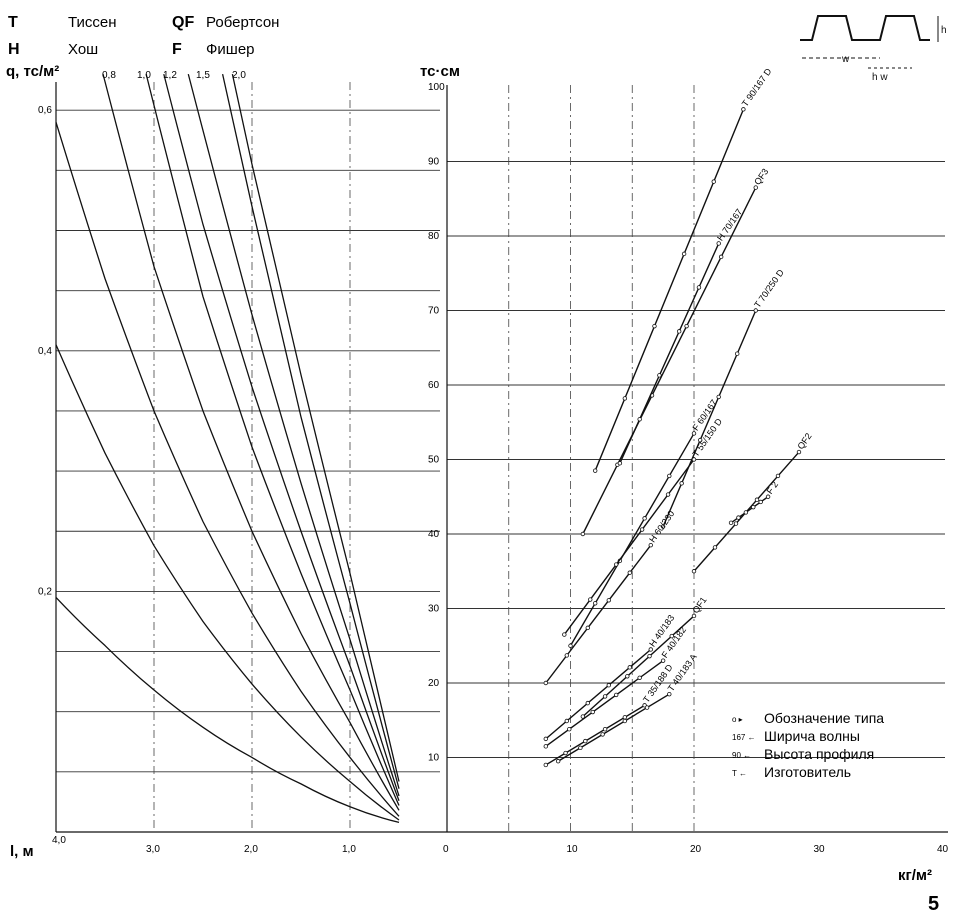 This screenshot has height=922, width=979. Describe the element at coordinates (83, 49) in the screenshot. I see `legend-name: Хош` at that location.